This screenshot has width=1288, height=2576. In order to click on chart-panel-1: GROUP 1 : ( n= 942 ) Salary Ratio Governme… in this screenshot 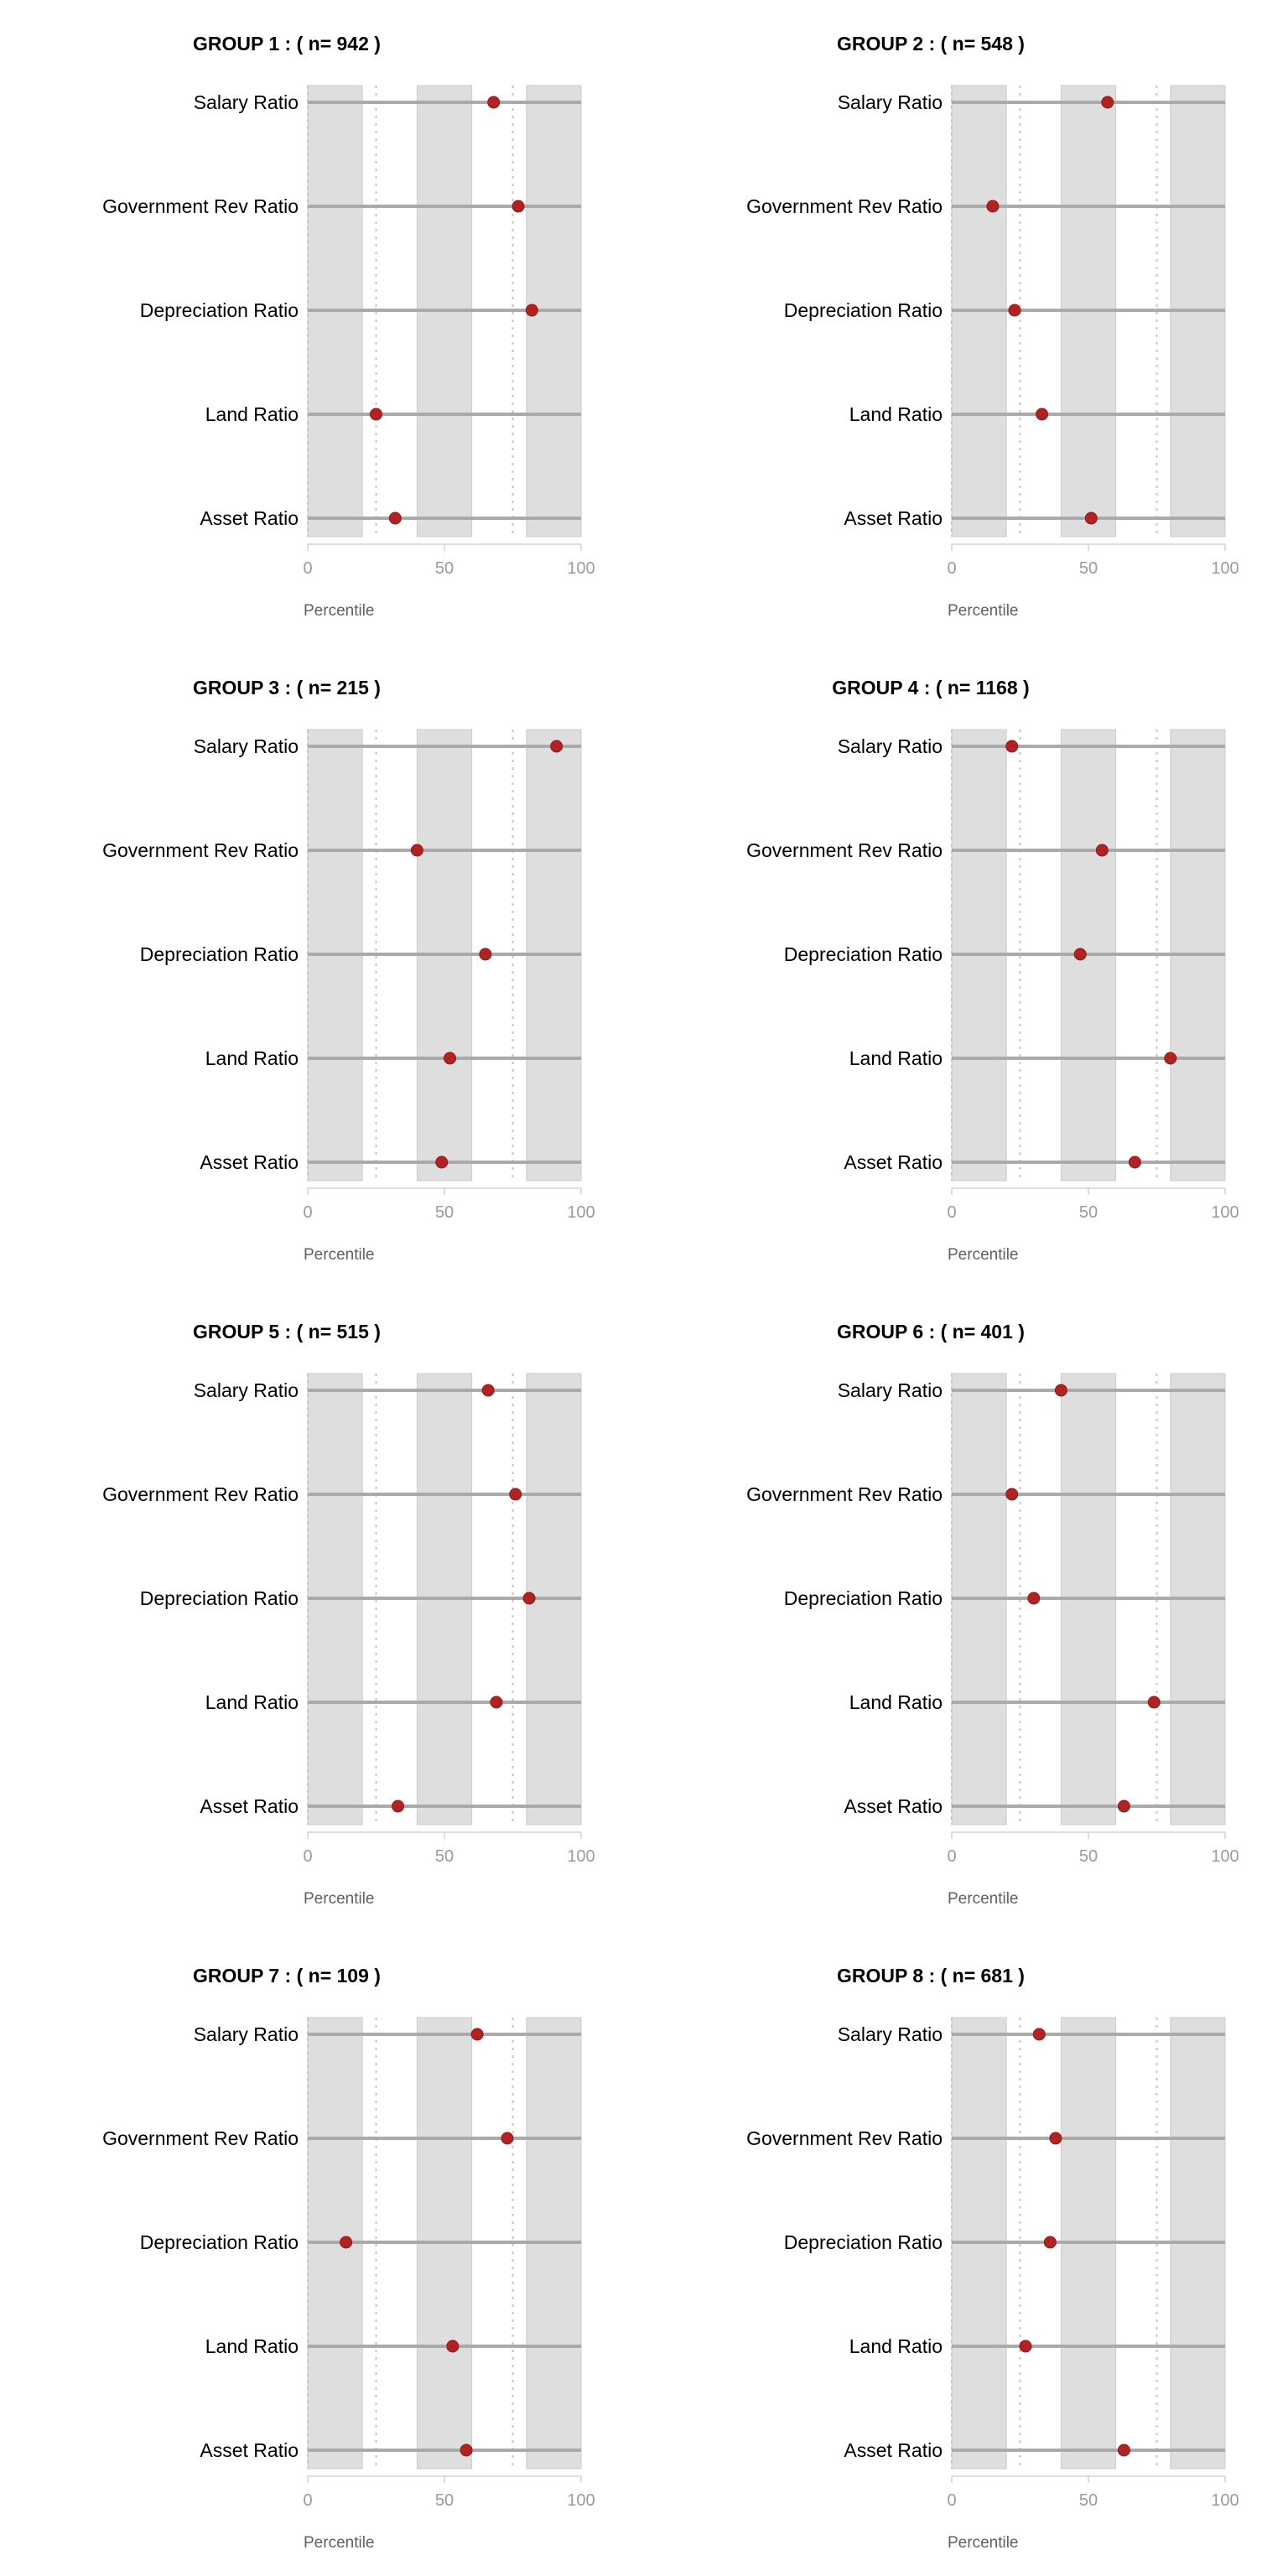, I will do `click(348, 326)`.